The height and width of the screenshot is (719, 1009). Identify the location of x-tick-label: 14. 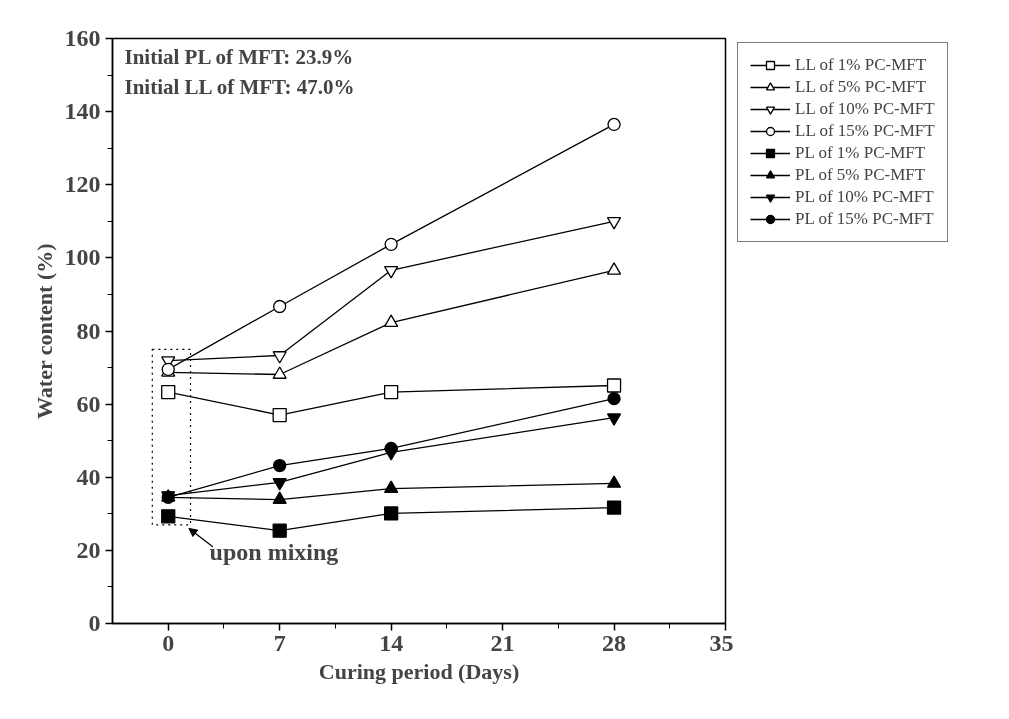
(391, 642).